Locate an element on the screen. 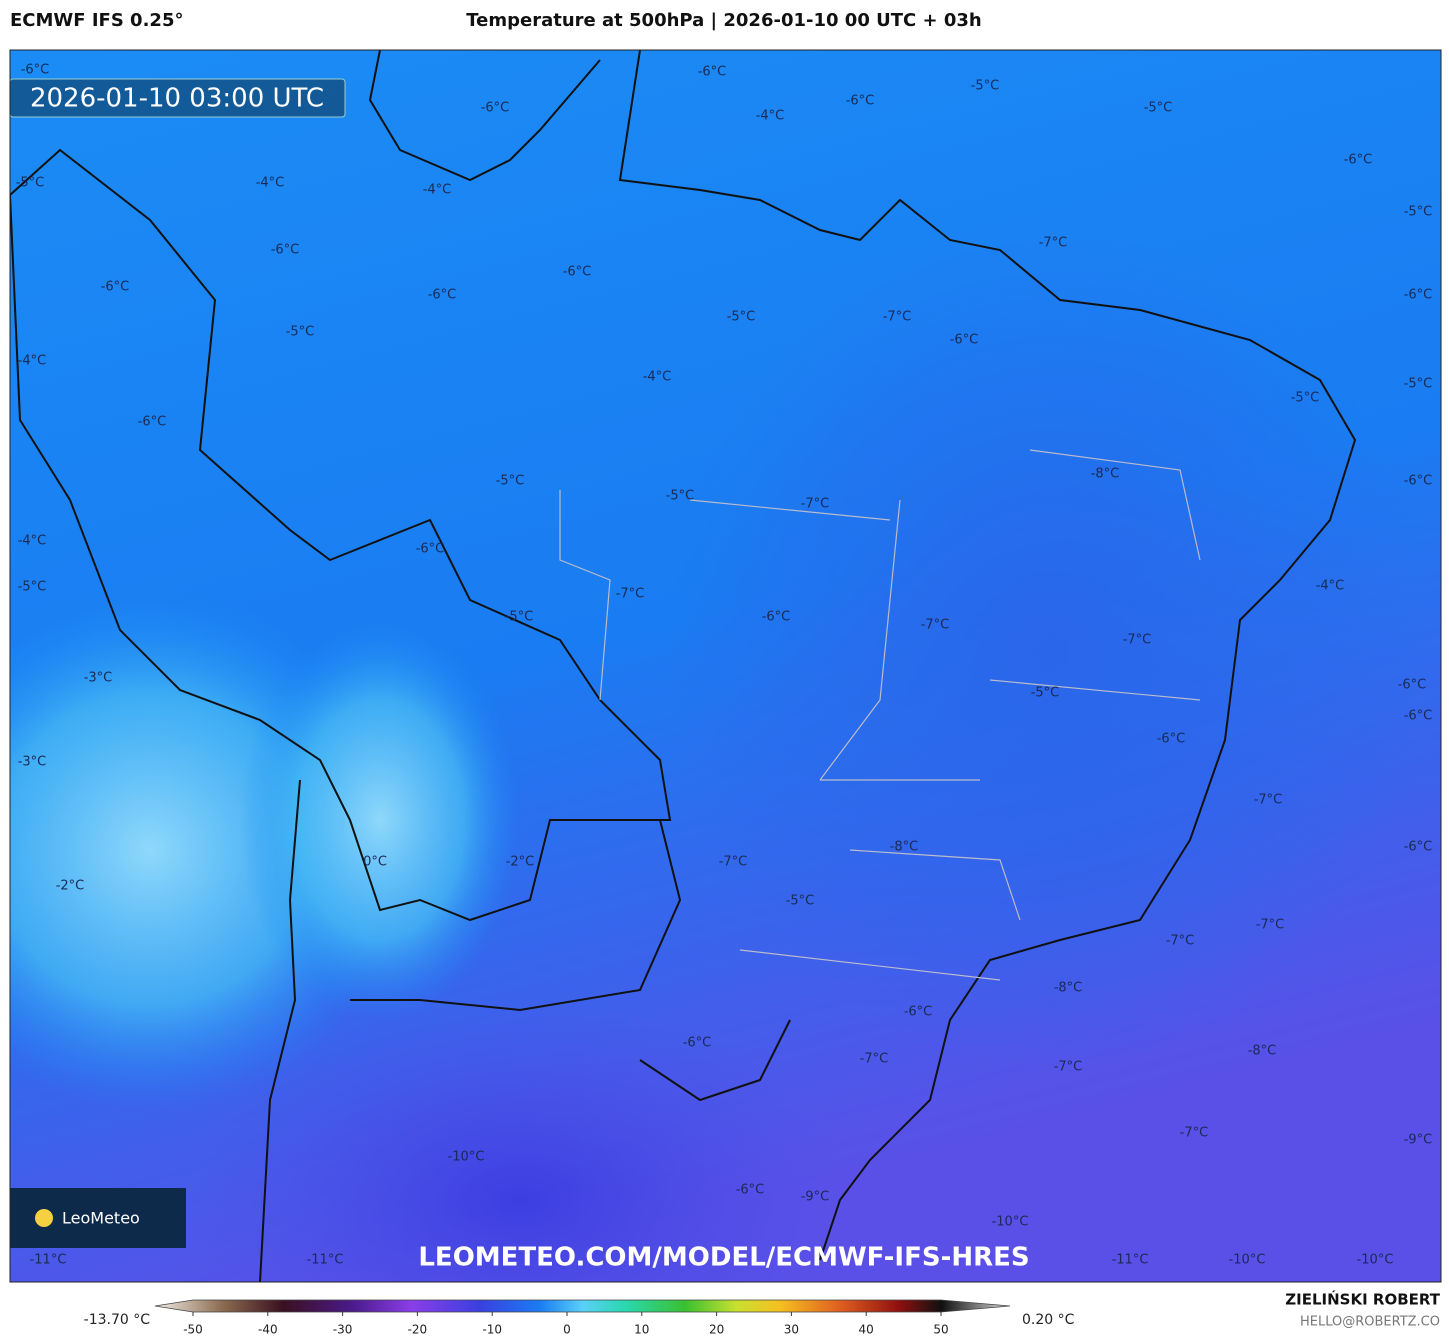 The width and height of the screenshot is (1449, 1338). colorbar-tick-label: -20 is located at coordinates (418, 1330).